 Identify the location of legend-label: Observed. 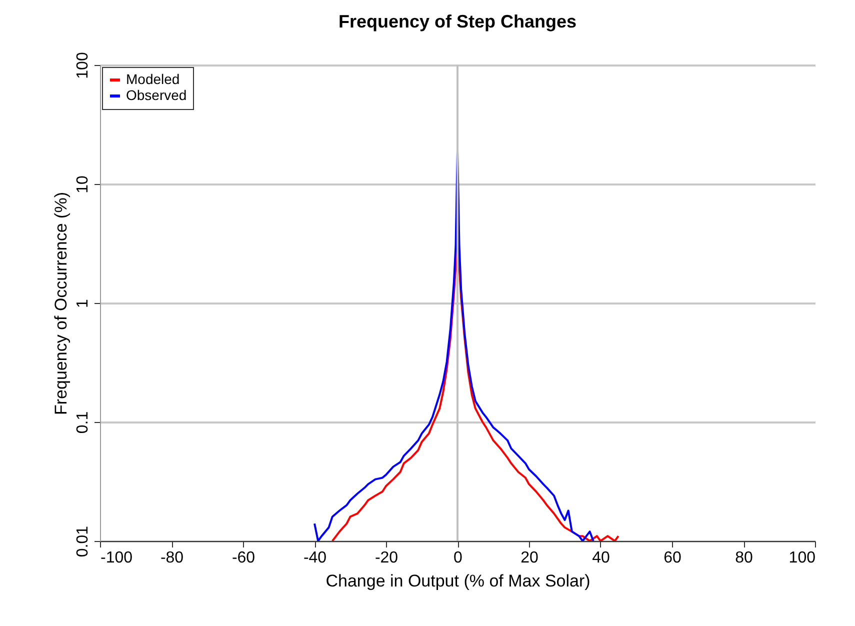
(156, 95).